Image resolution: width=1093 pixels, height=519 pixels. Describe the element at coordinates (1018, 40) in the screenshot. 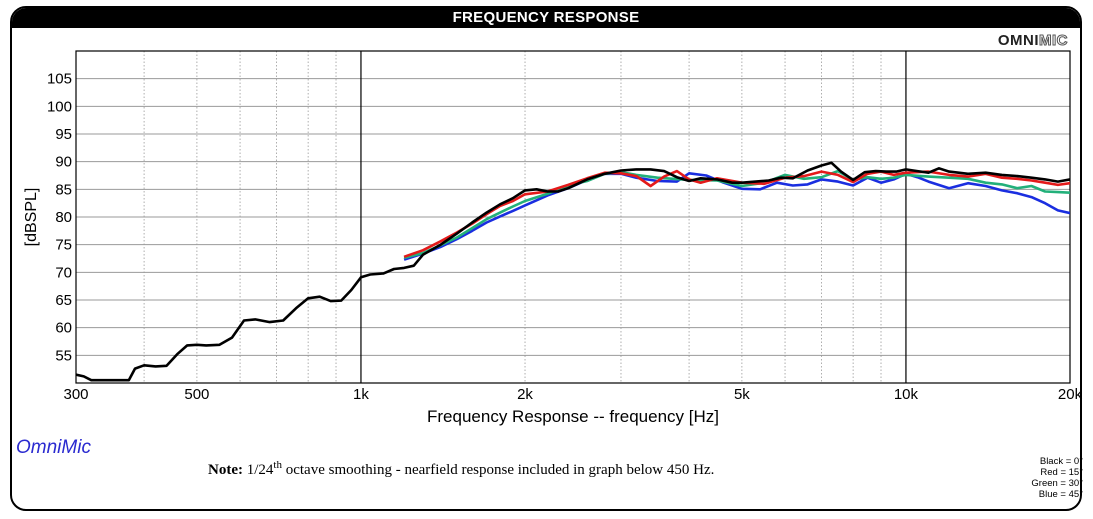

I see `logo-part1: OMNI` at that location.